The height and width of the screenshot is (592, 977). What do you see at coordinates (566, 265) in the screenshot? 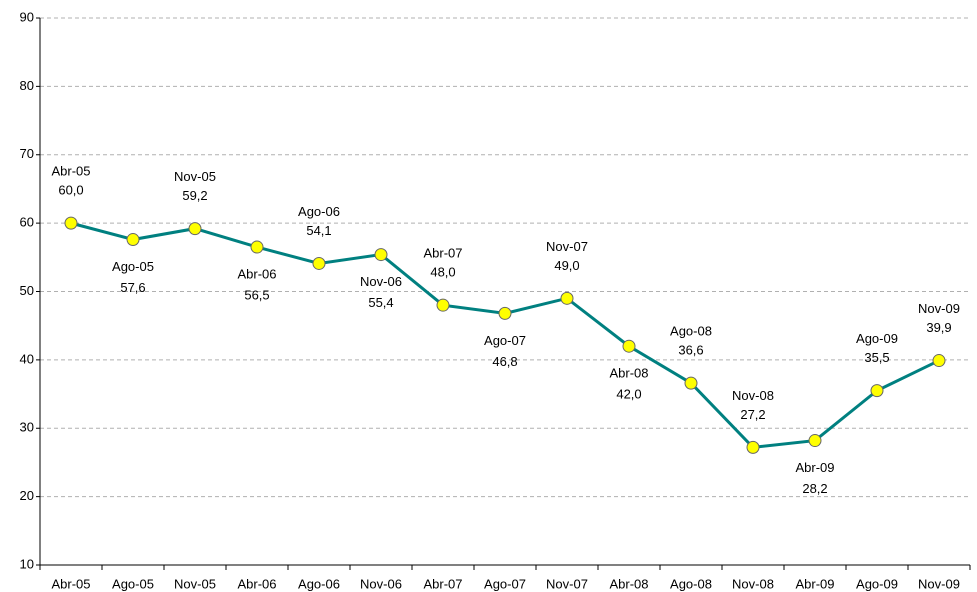
I see `data-label: 49,0` at bounding box center [566, 265].